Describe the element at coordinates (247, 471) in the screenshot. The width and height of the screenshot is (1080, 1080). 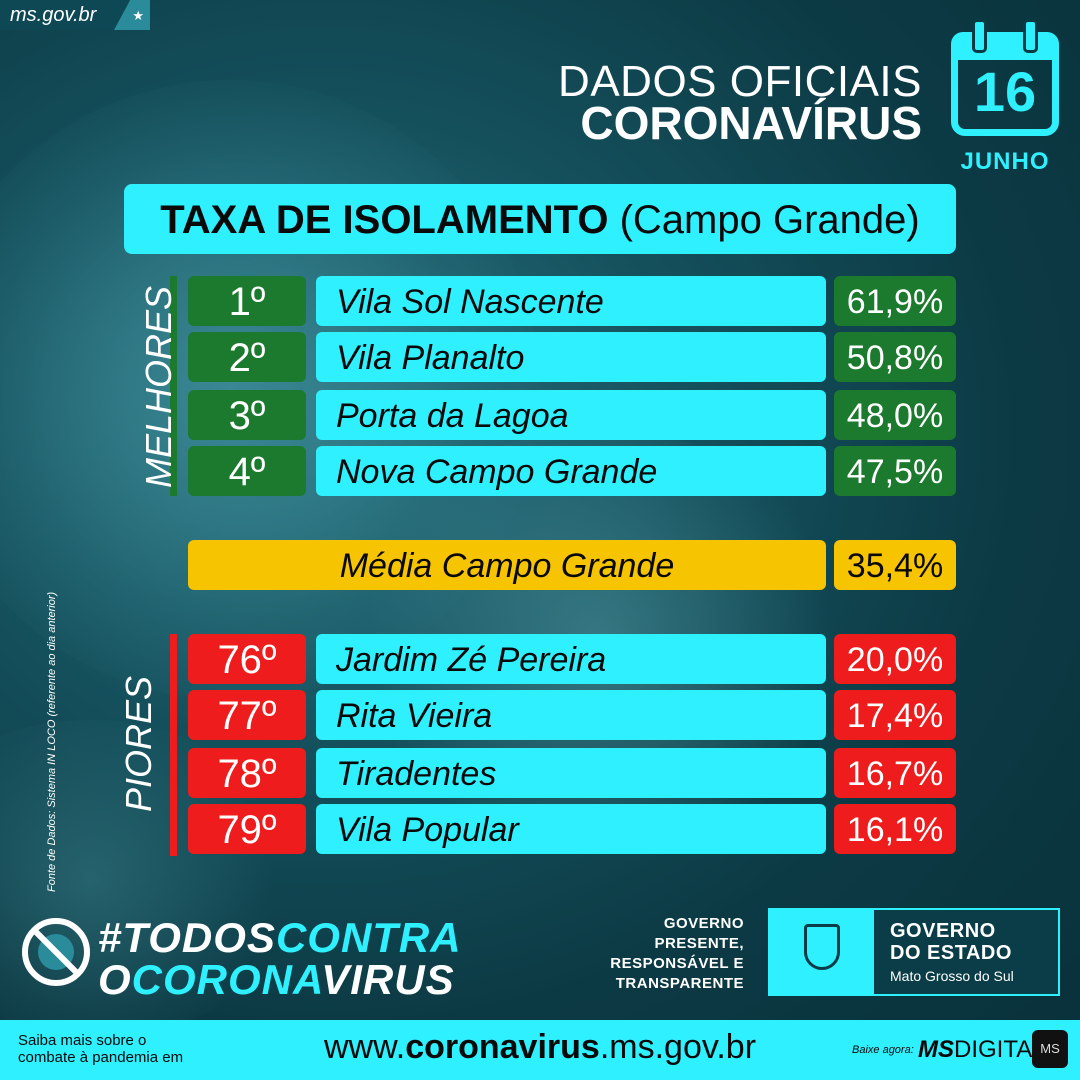
I see `rank-badge: 4º` at that location.